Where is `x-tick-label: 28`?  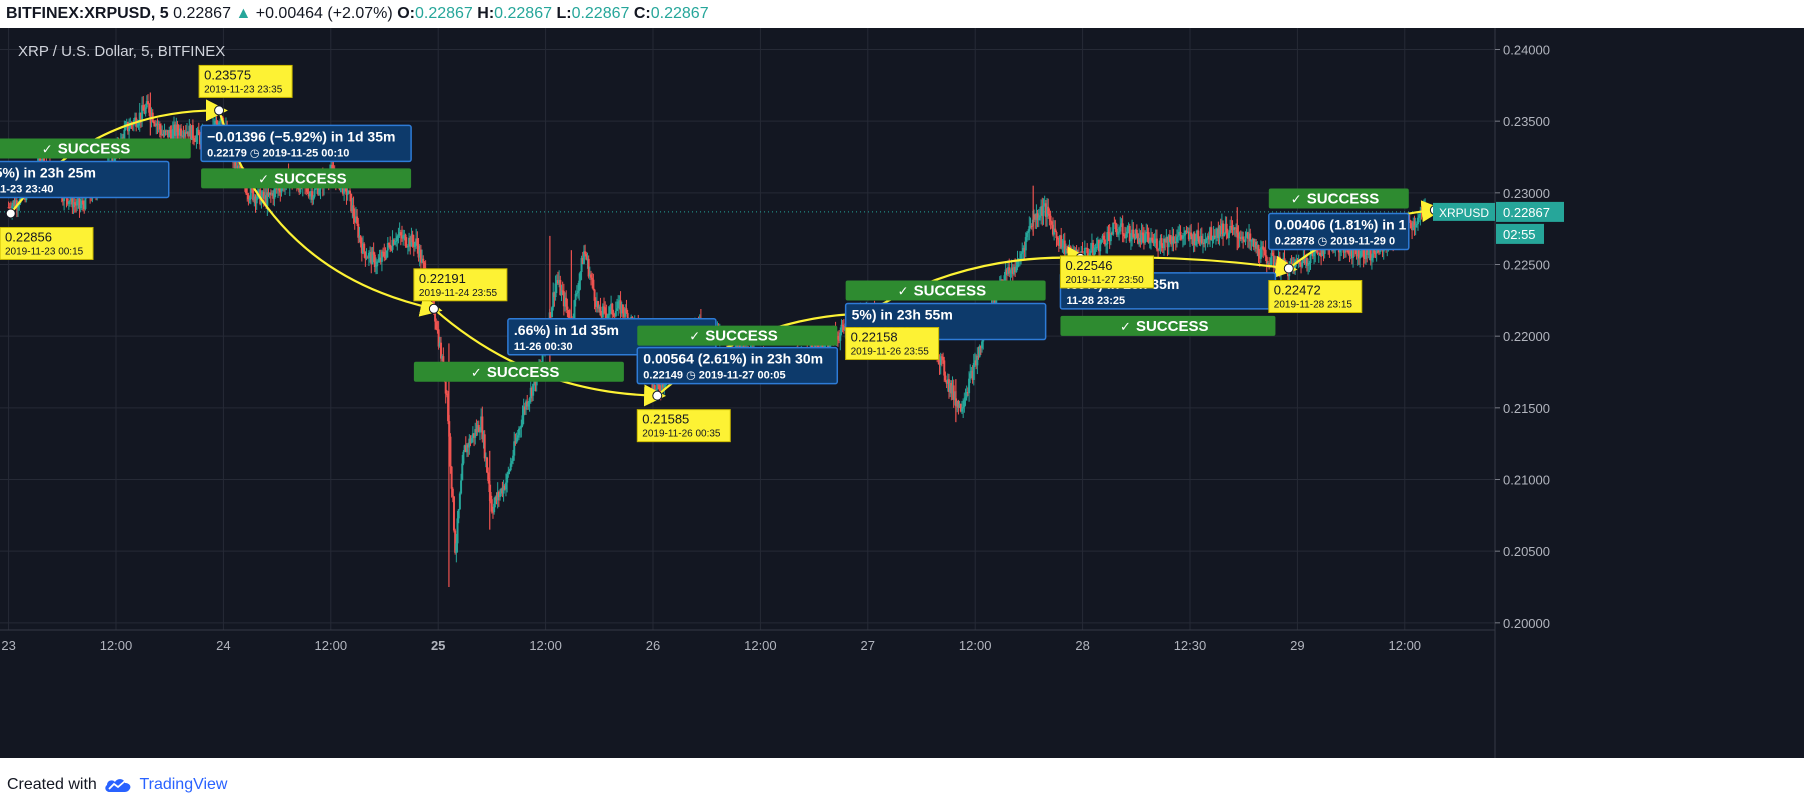 x-tick-label: 28 is located at coordinates (1082, 645).